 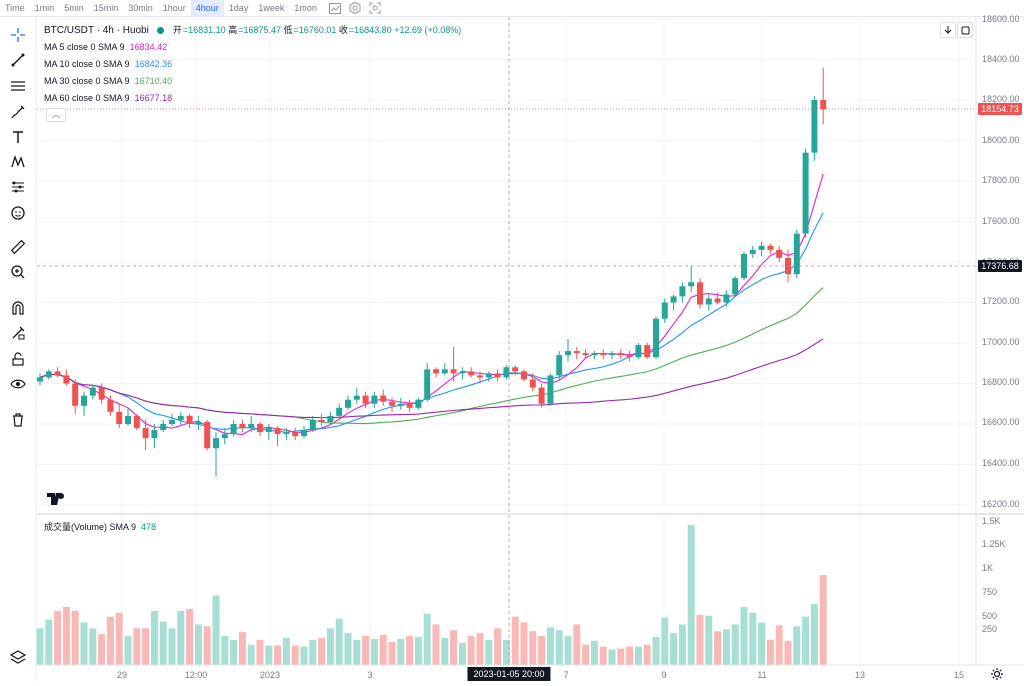 I want to click on unlock-icon, so click(x=18, y=359).